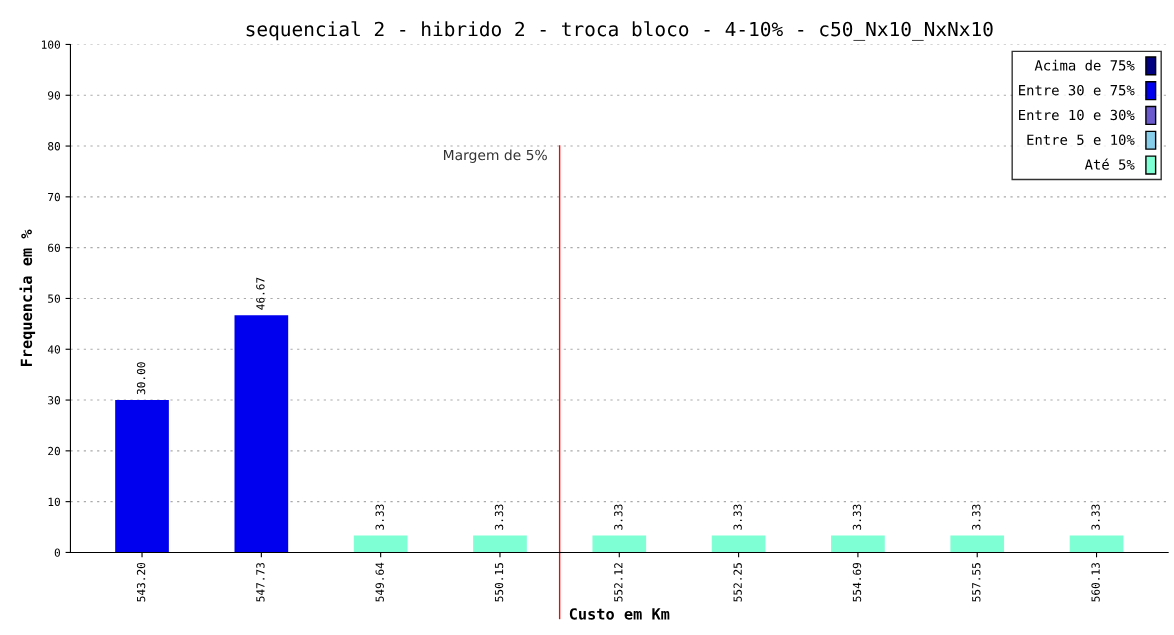 This screenshot has width=1174, height=635. I want to click on x-tick-label: 549.64, so click(379, 582).